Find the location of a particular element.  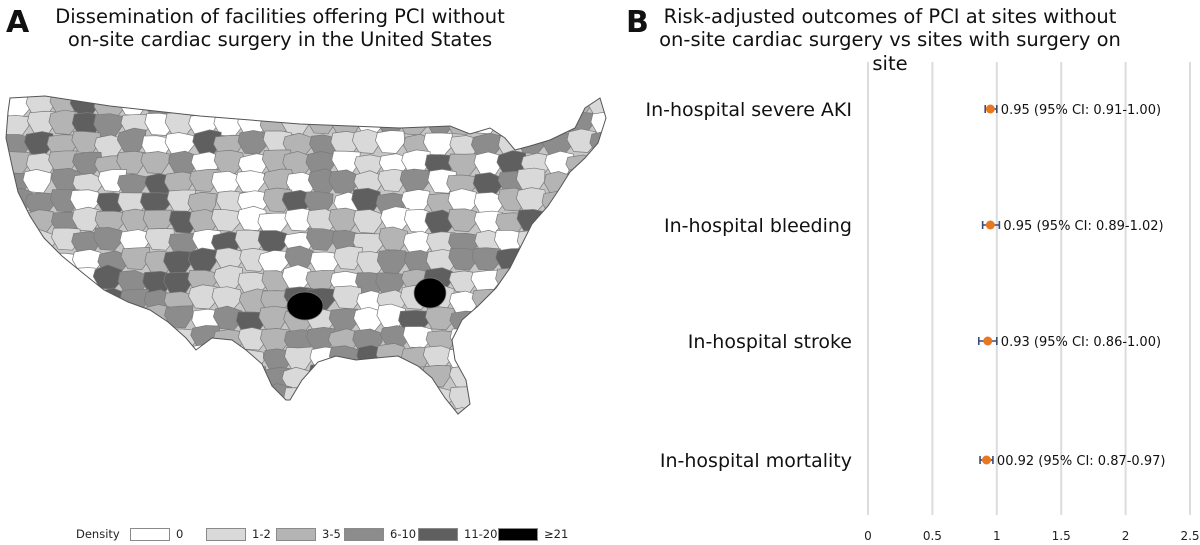

legend-label: ≥21 is located at coordinates (556, 534).